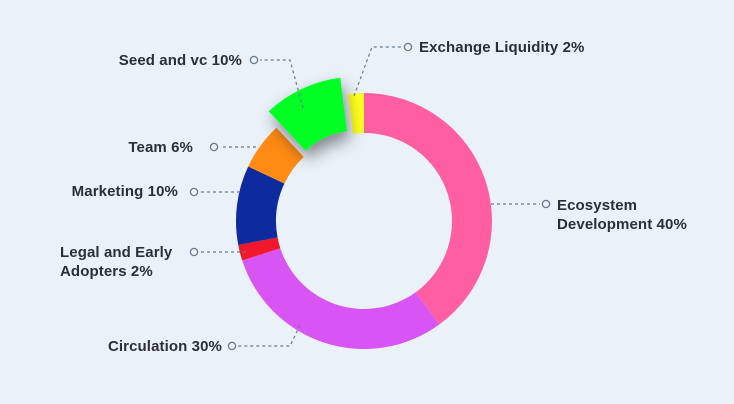 This screenshot has width=734, height=404. What do you see at coordinates (282, 84) in the screenshot?
I see `leader-line-seed` at bounding box center [282, 84].